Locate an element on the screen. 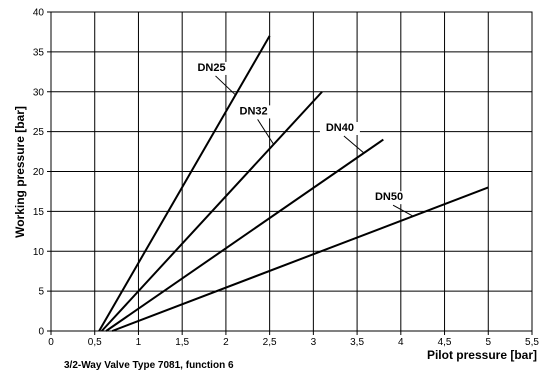  x-tick-label: 0,5 is located at coordinates (95, 342).